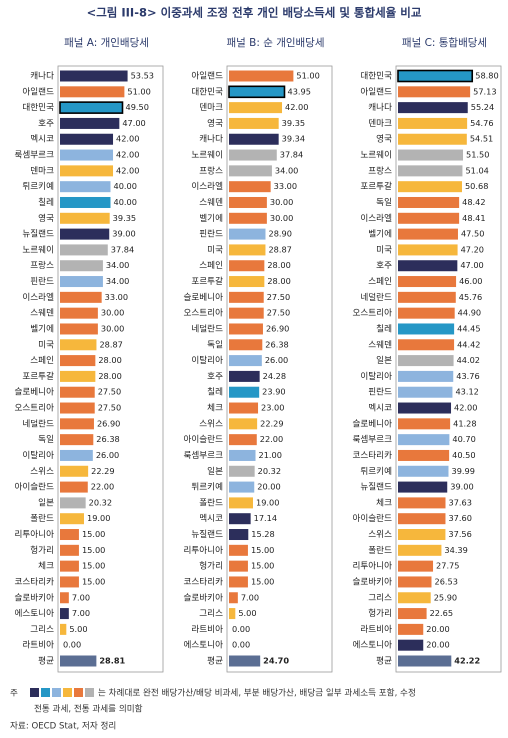 The height and width of the screenshot is (738, 508). Describe the element at coordinates (468, 360) in the screenshot. I see `value-label: 44.02` at that location.